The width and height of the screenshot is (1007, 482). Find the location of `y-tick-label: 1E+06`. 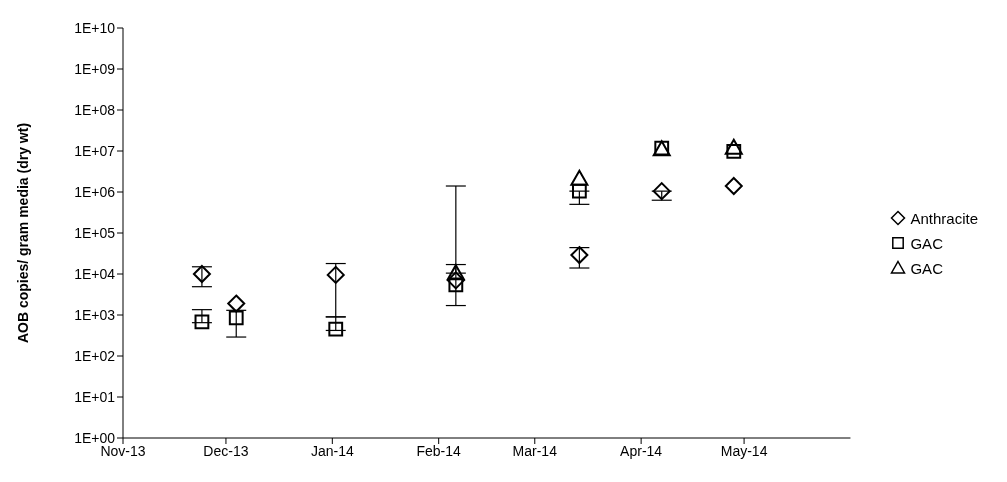

y-tick-label: 1E+06 is located at coordinates (95, 191).